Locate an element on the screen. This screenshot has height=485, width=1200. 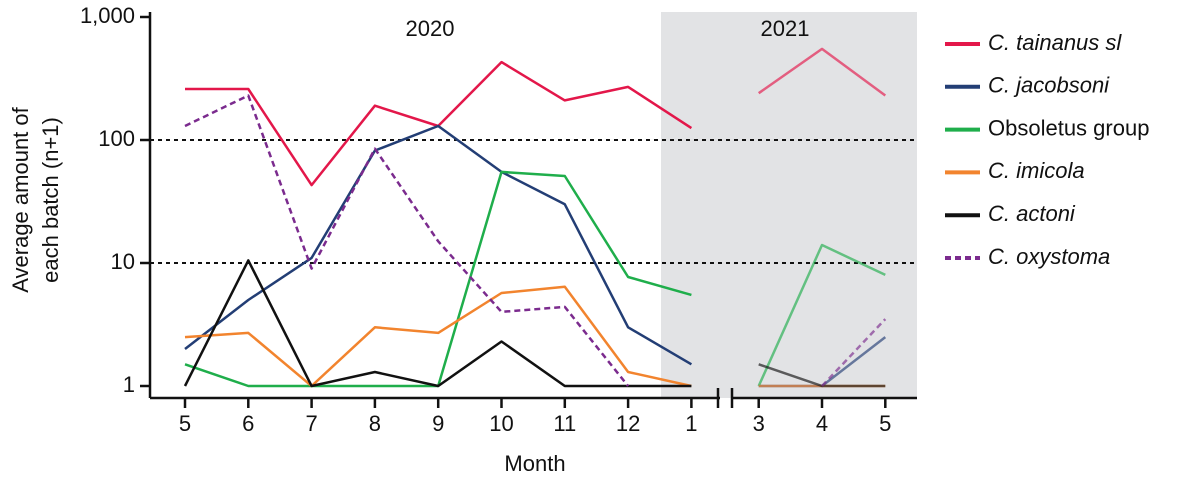
legend-label: C. imicola is located at coordinates (1036, 170).